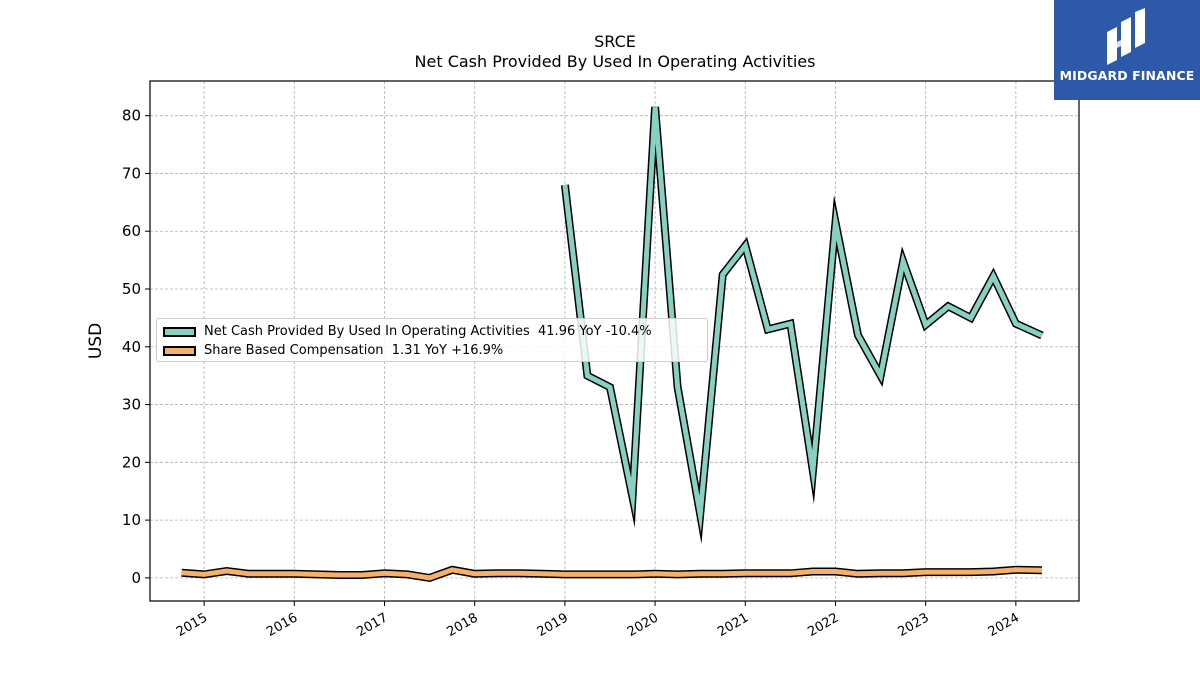 The image size is (1200, 675). Describe the element at coordinates (733, 625) in the screenshot. I see `x-tick-label: 2021` at that location.